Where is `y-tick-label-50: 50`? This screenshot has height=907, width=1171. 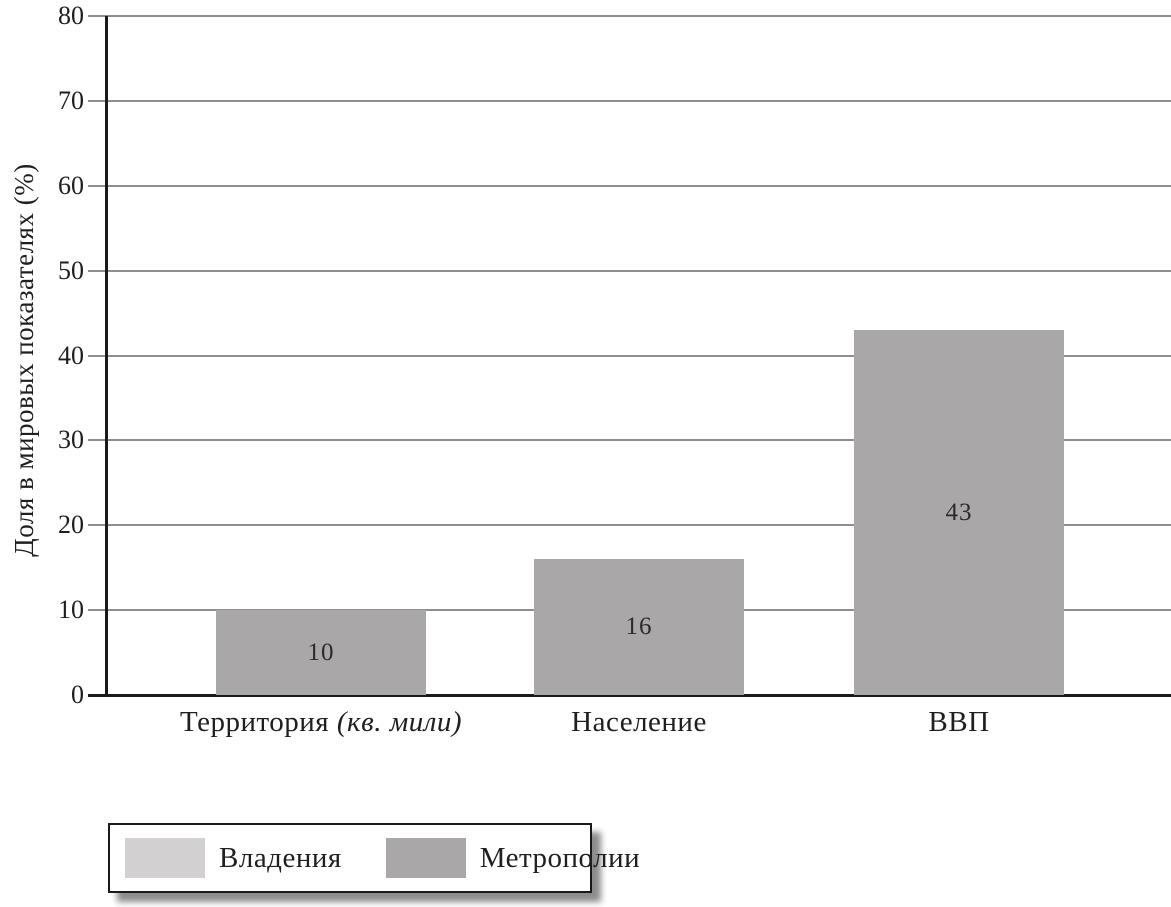
y-tick-label-50: 50 is located at coordinates (71, 270).